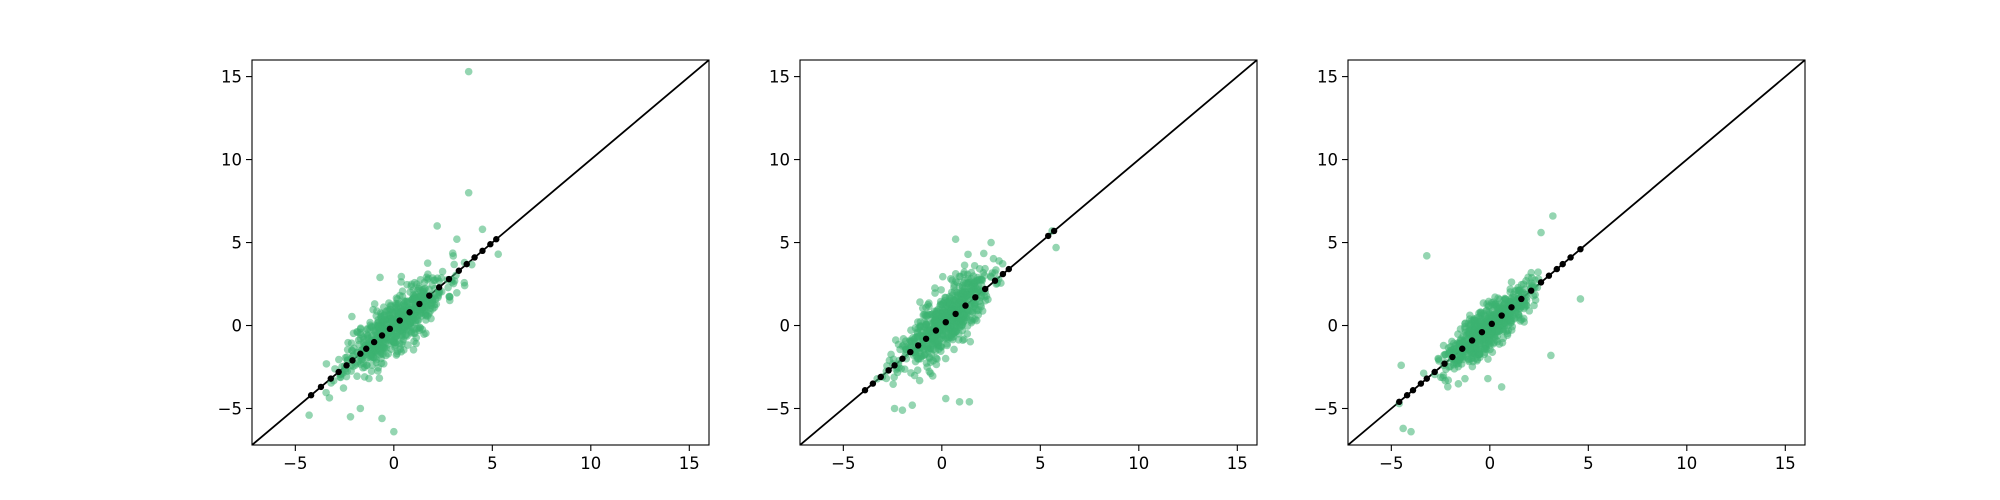  I want to click on x-tick-label: 10, so click(1686, 463).